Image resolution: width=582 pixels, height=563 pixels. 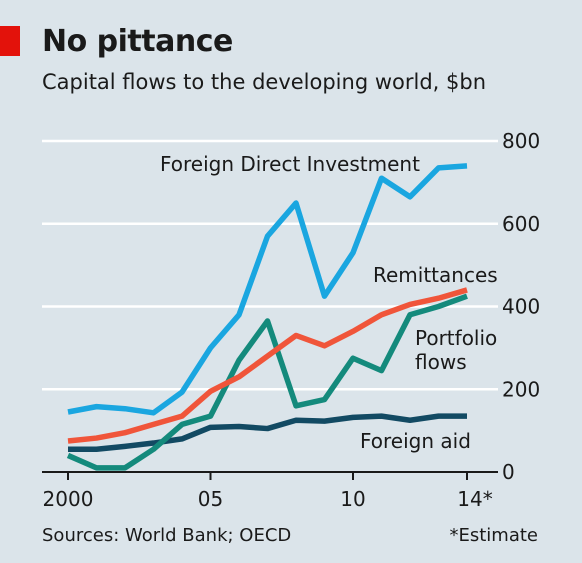 I want to click on x-tick-label: 2000, so click(x=68, y=499).